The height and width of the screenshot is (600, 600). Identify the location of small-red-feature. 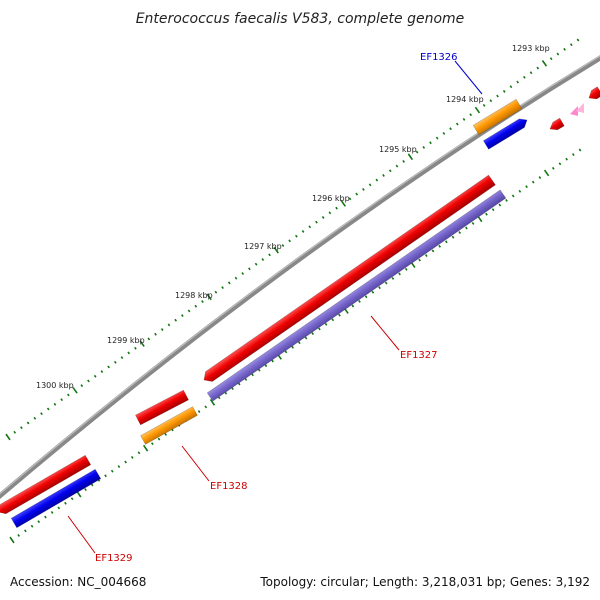
(556, 125).